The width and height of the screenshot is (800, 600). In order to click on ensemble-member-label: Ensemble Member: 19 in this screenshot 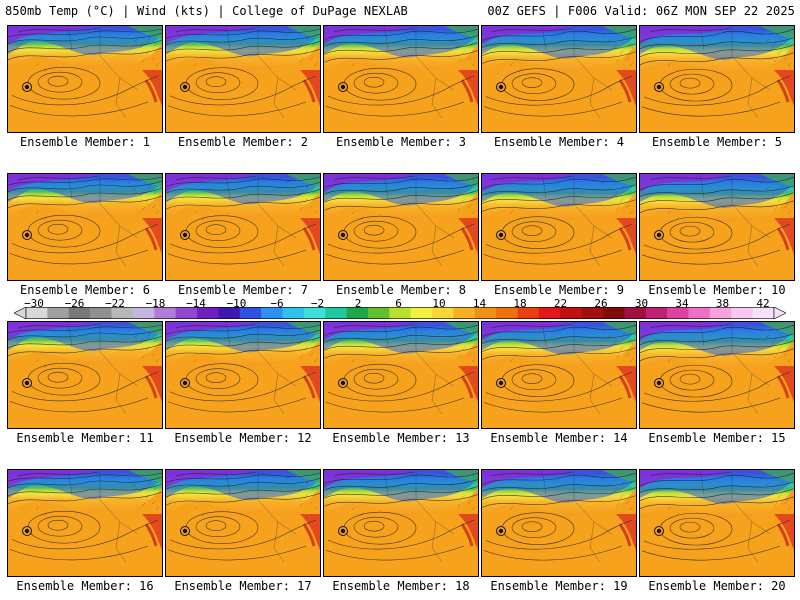, I will do `click(559, 586)`.